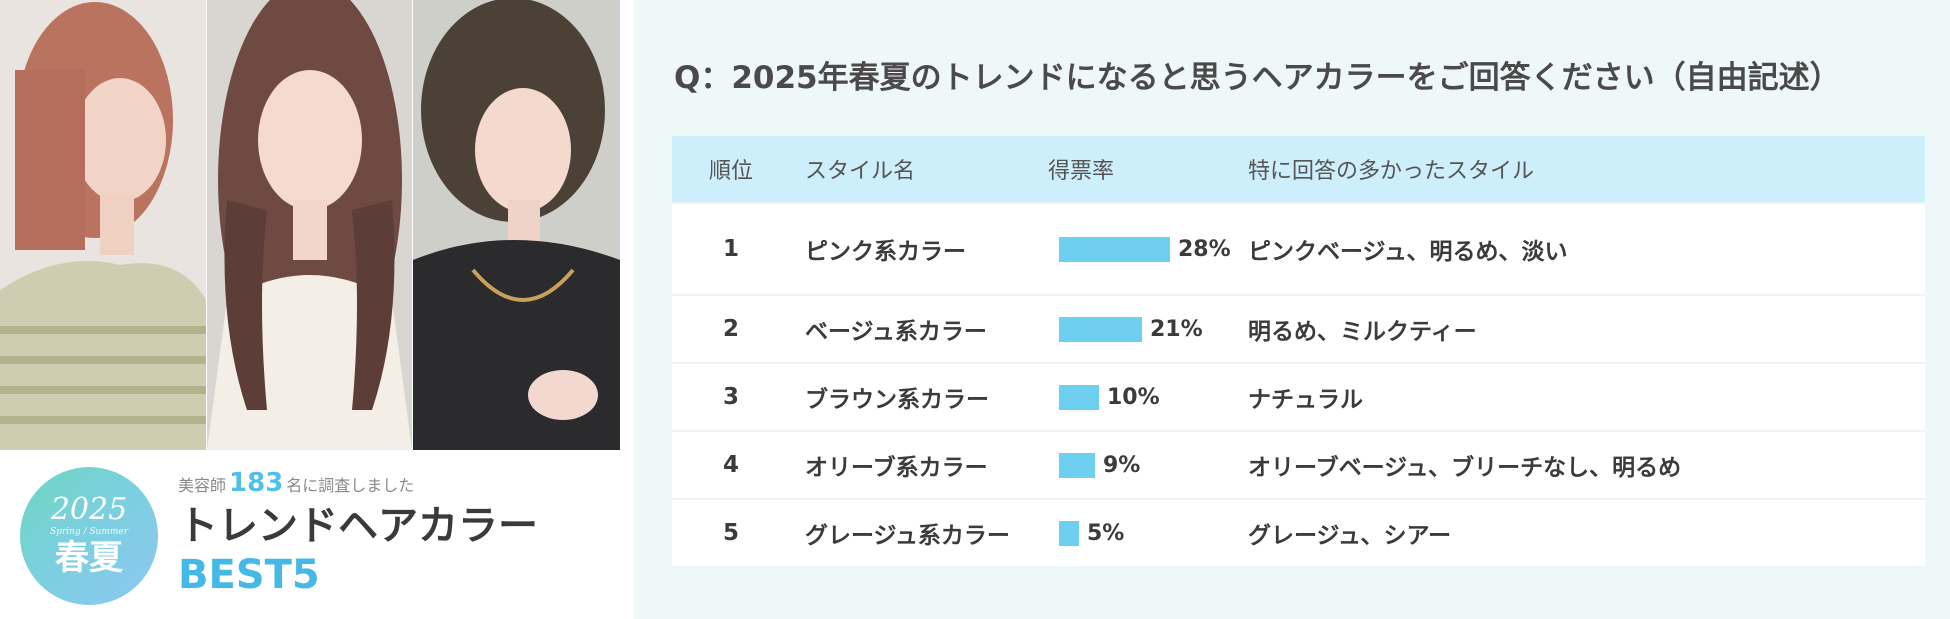 This screenshot has height=619, width=1950. Describe the element at coordinates (1176, 329) in the screenshot. I see `rate-label: 21%` at that location.